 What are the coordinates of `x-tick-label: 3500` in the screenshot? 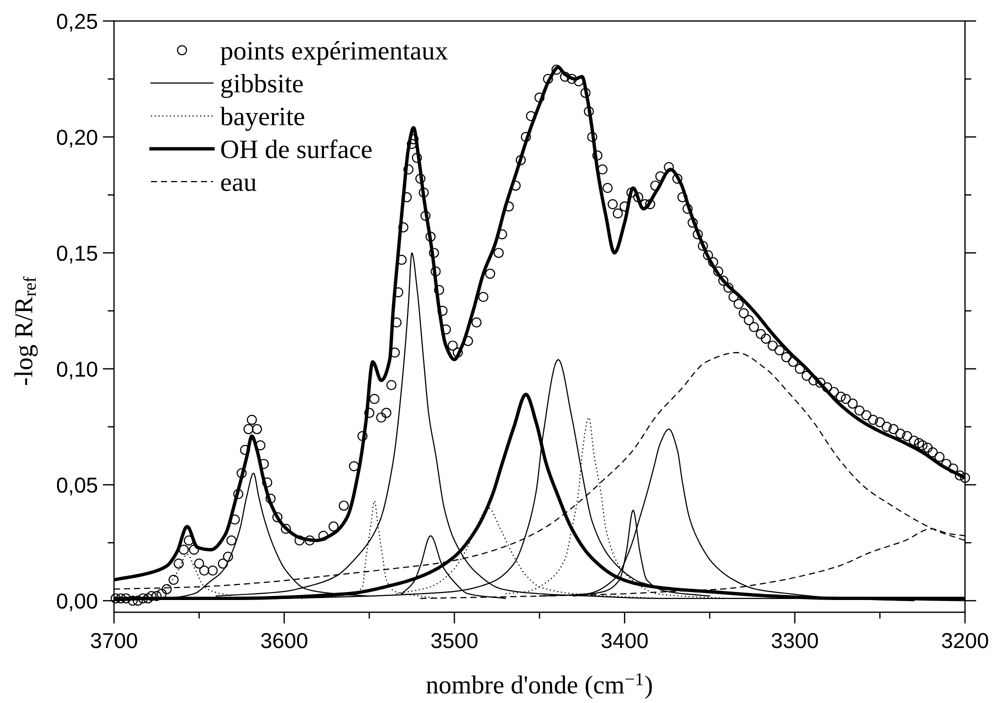 It's located at (454, 640).